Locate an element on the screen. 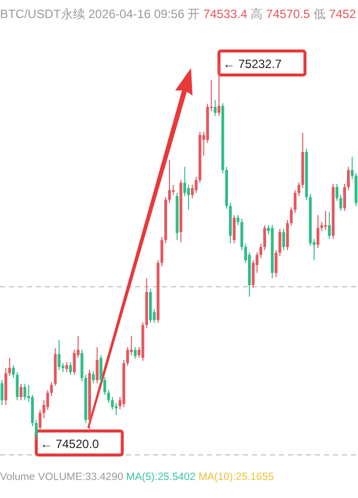 This screenshot has height=498, width=358. annotation: ← 74520.0 is located at coordinates (70, 444).